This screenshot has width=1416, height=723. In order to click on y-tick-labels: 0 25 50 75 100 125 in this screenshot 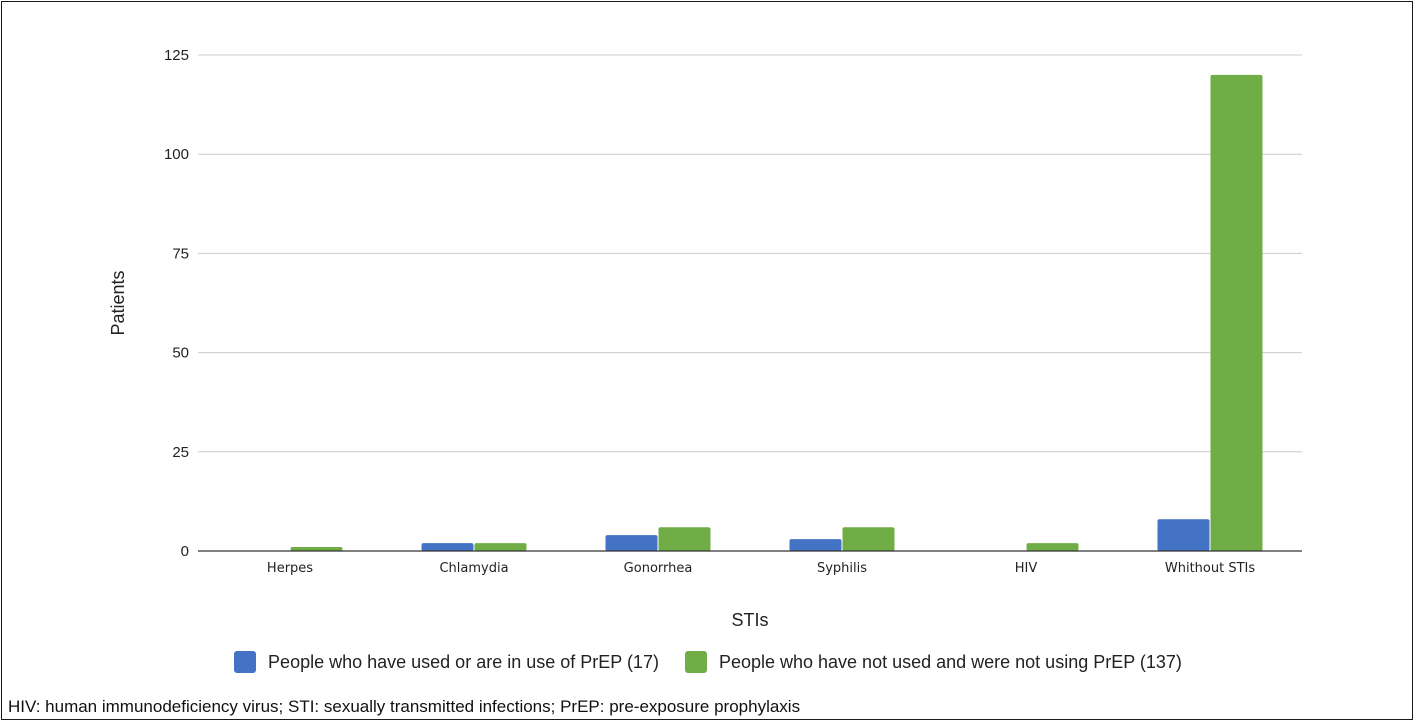, I will do `click(176, 303)`.